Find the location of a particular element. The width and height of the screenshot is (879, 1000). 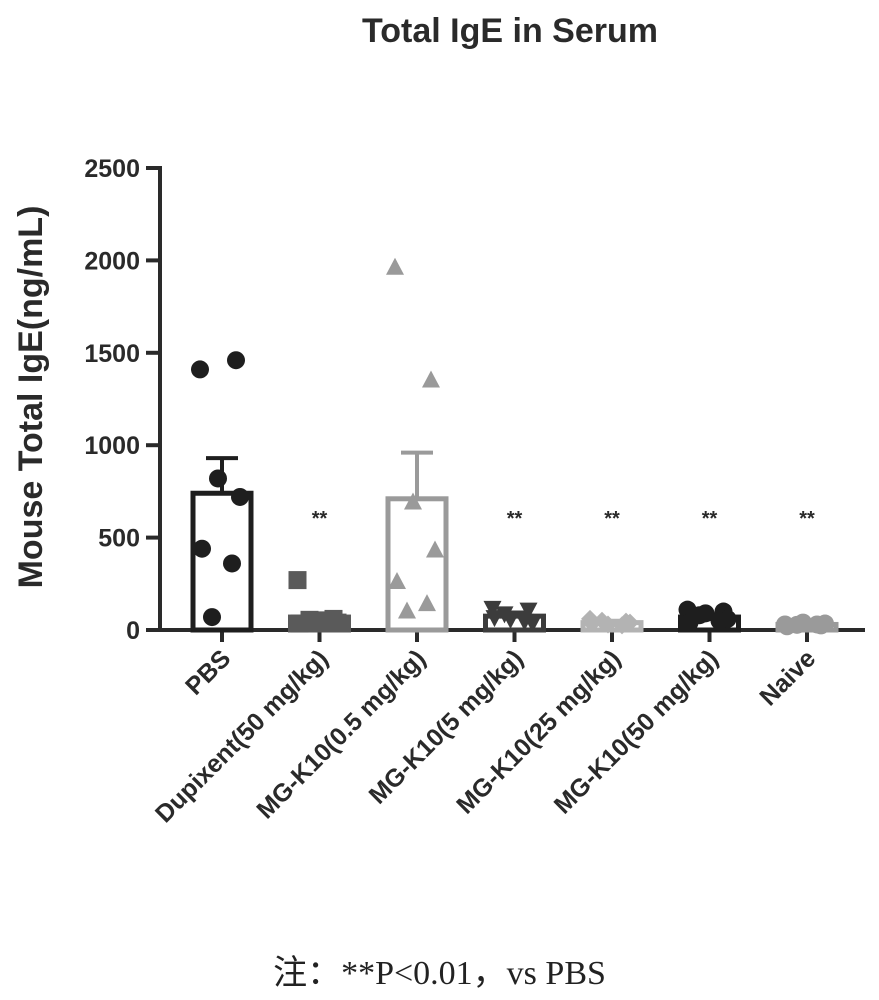

x-tick-label: MG-K10(0.5 mg/kg) is located at coordinates (341, 734).